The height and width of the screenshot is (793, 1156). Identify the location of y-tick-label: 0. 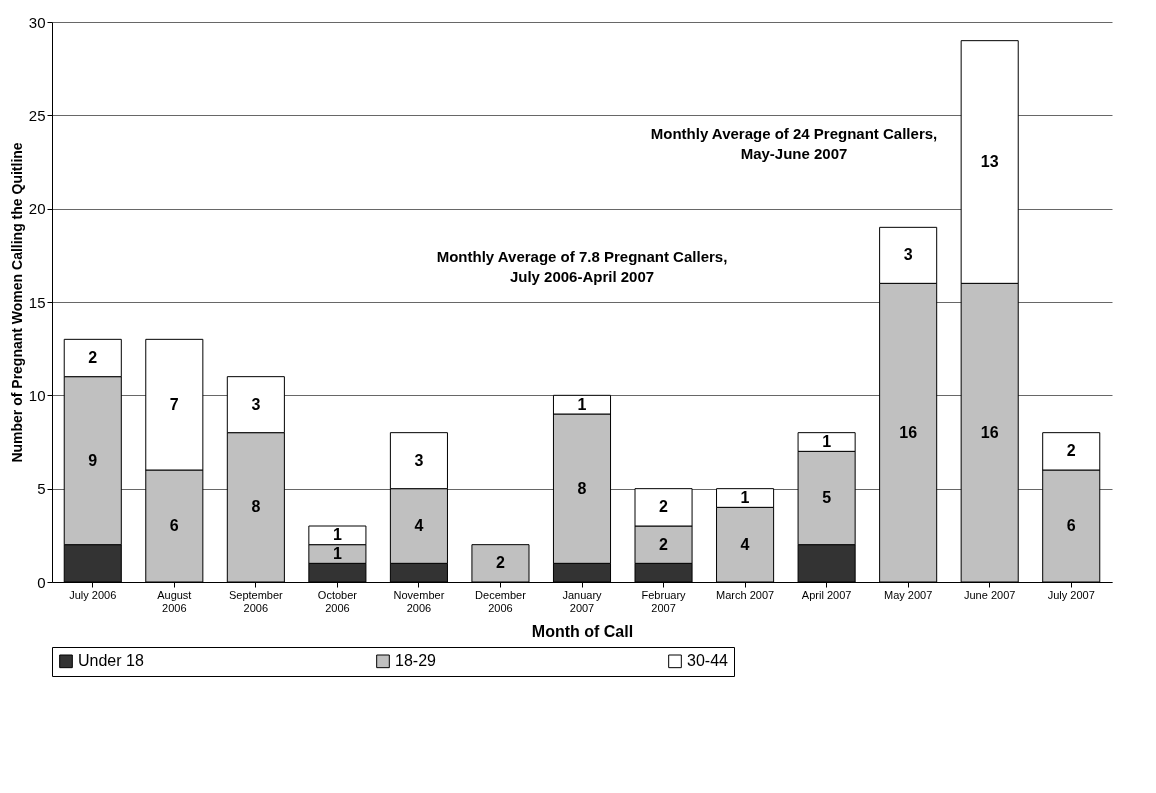
(41, 582).